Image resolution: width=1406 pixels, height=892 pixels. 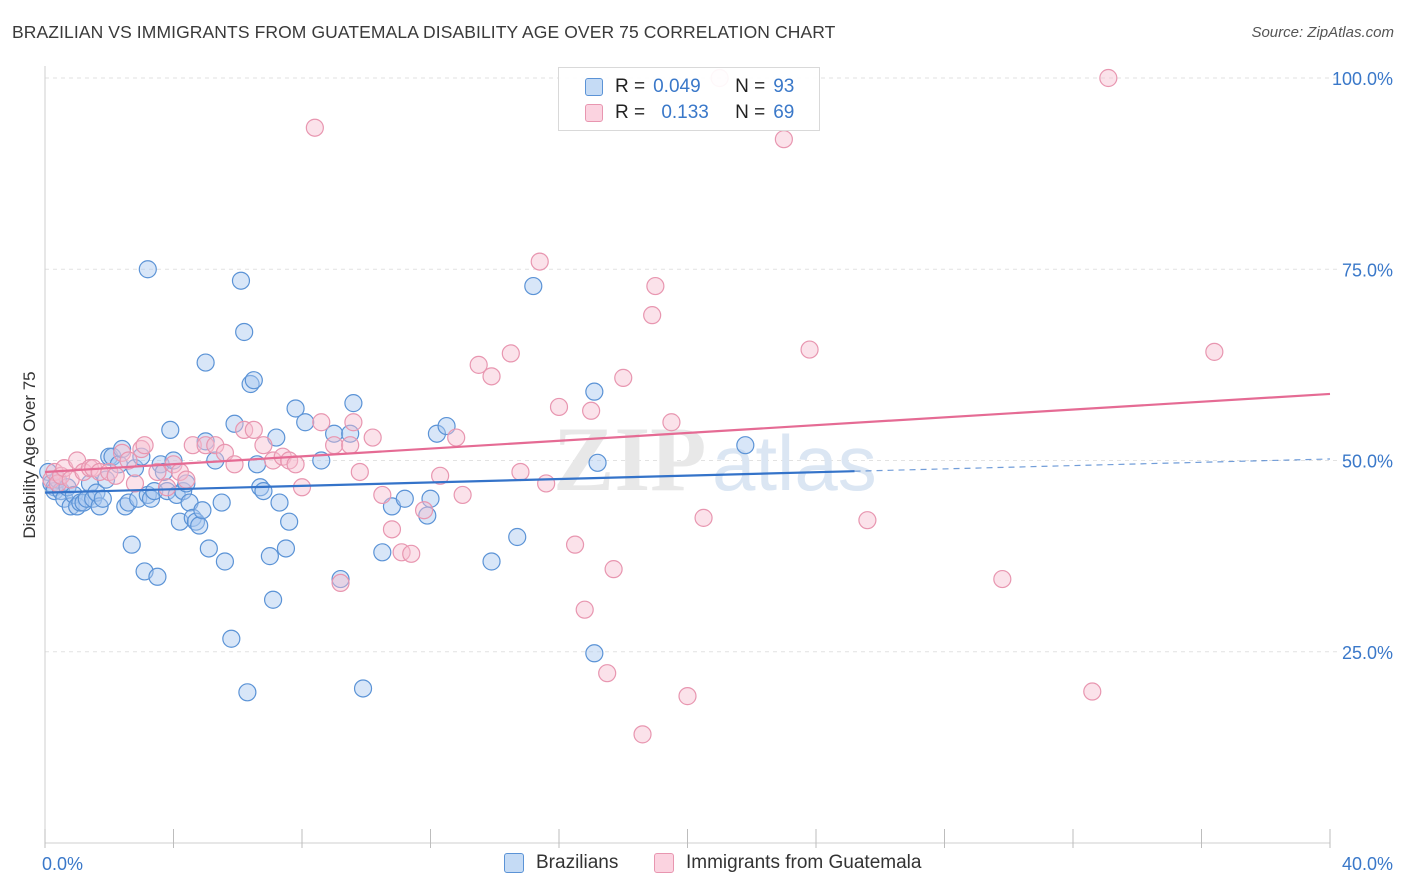 I want to click on source-label: Source: ZipAtlas.com, so click(x=1322, y=32).